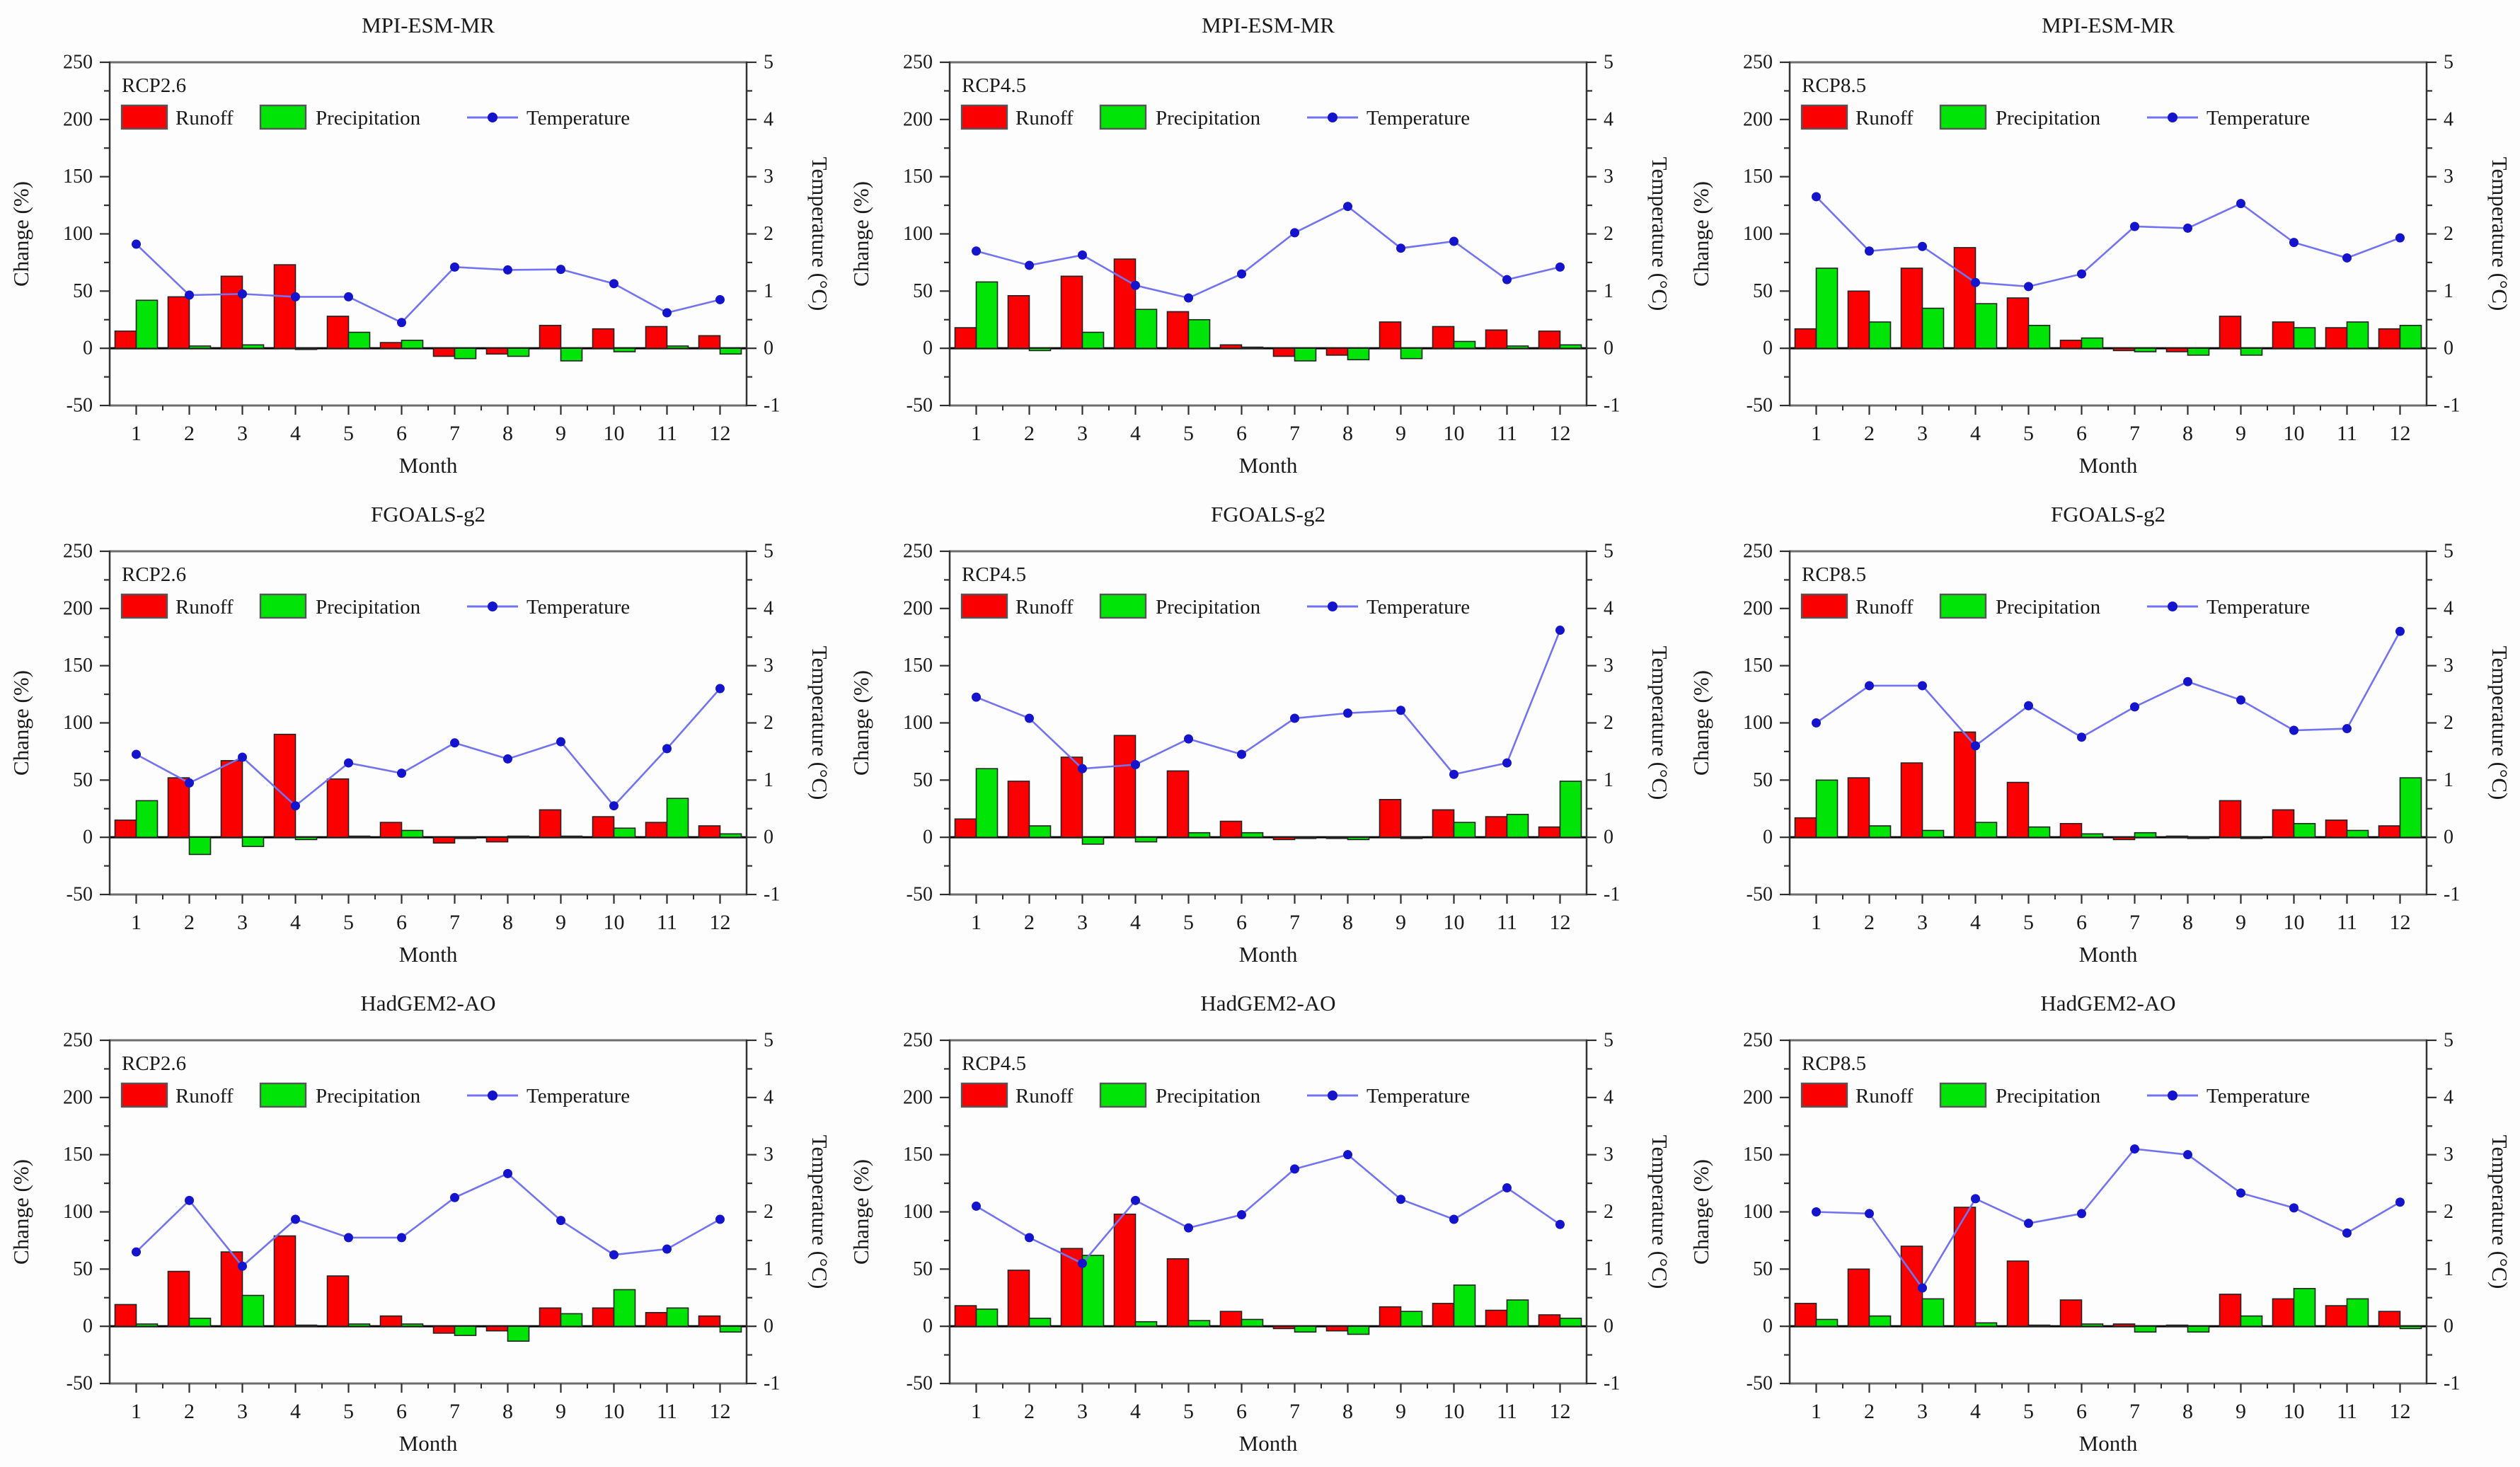 This screenshot has width=2520, height=1467. I want to click on runoff-bar-m11, so click(657, 337).